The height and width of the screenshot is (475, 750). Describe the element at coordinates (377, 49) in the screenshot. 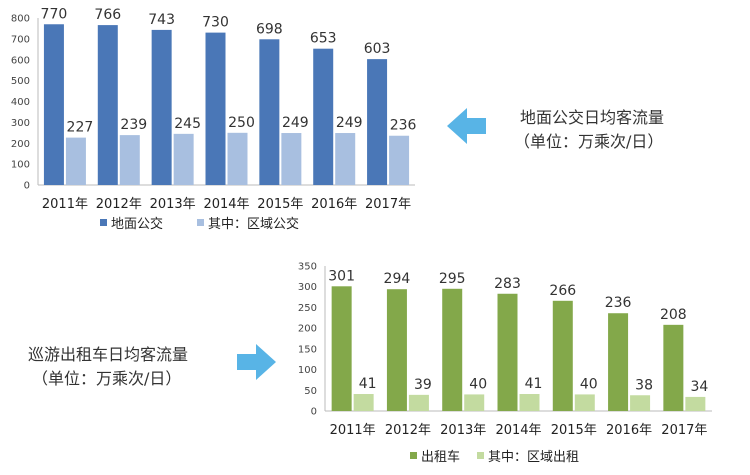

I see `bus-data-label: 603` at that location.